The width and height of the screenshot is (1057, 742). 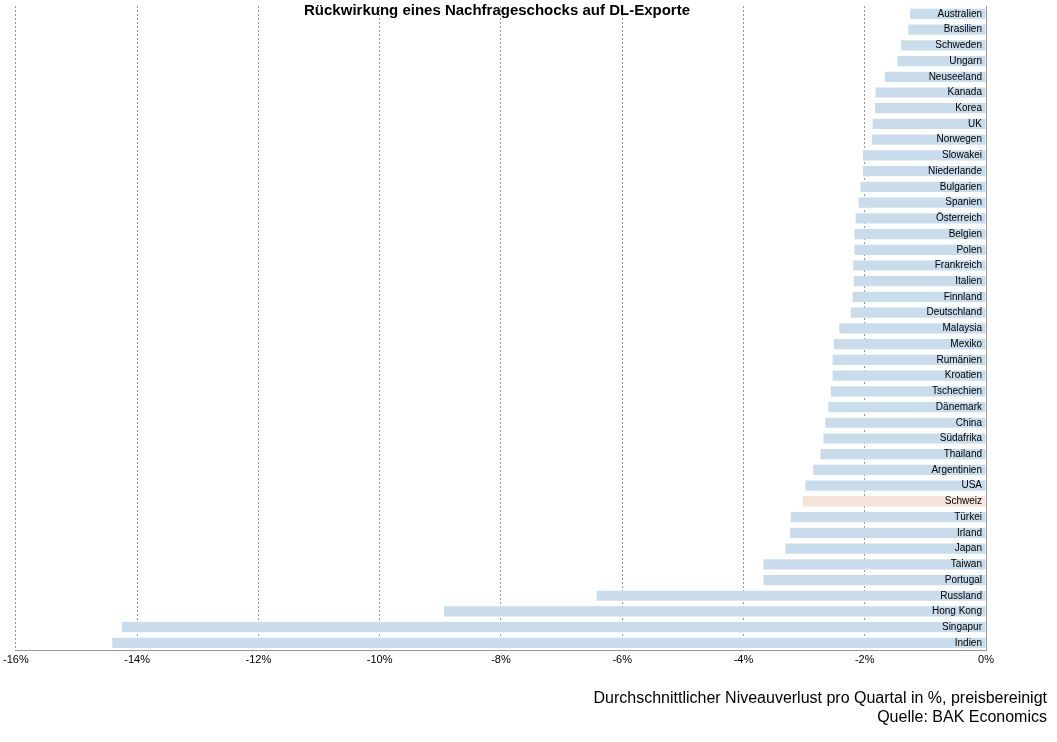 I want to click on x-tick-label: 0%, so click(x=986, y=659).